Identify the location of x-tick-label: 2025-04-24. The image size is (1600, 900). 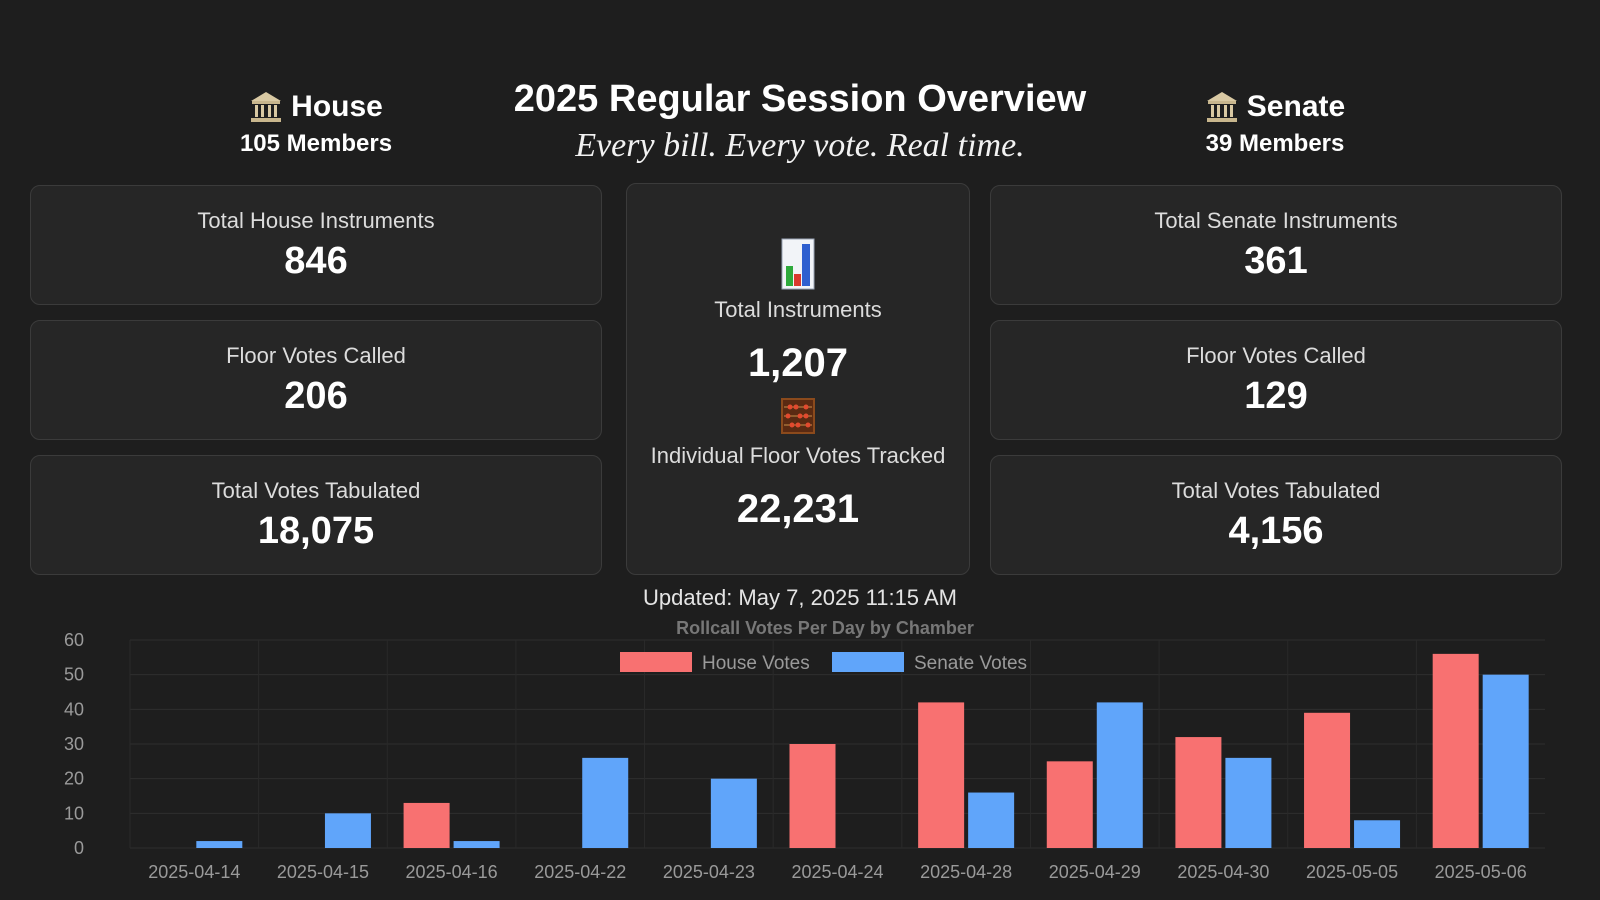
(837, 872).